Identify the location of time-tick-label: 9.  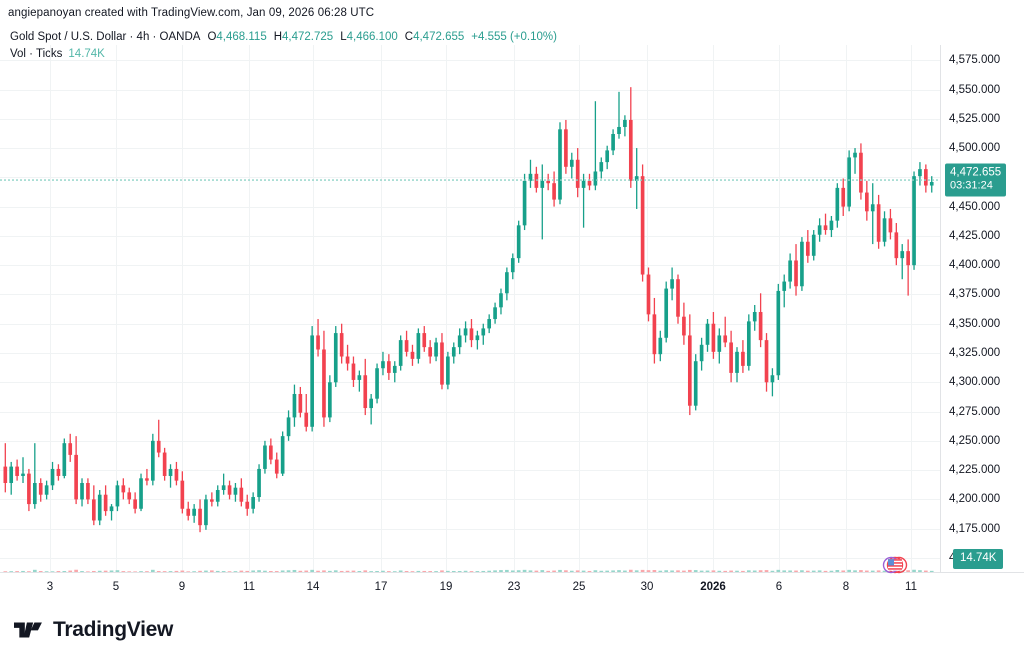
(182, 587).